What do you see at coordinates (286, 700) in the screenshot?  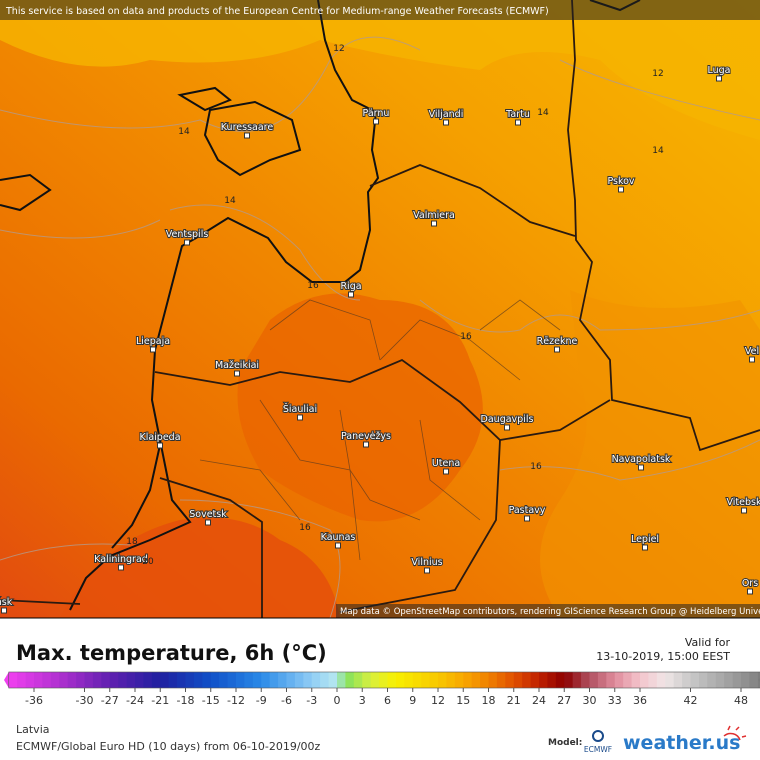 I see `colorbar-tick-label: -6` at bounding box center [286, 700].